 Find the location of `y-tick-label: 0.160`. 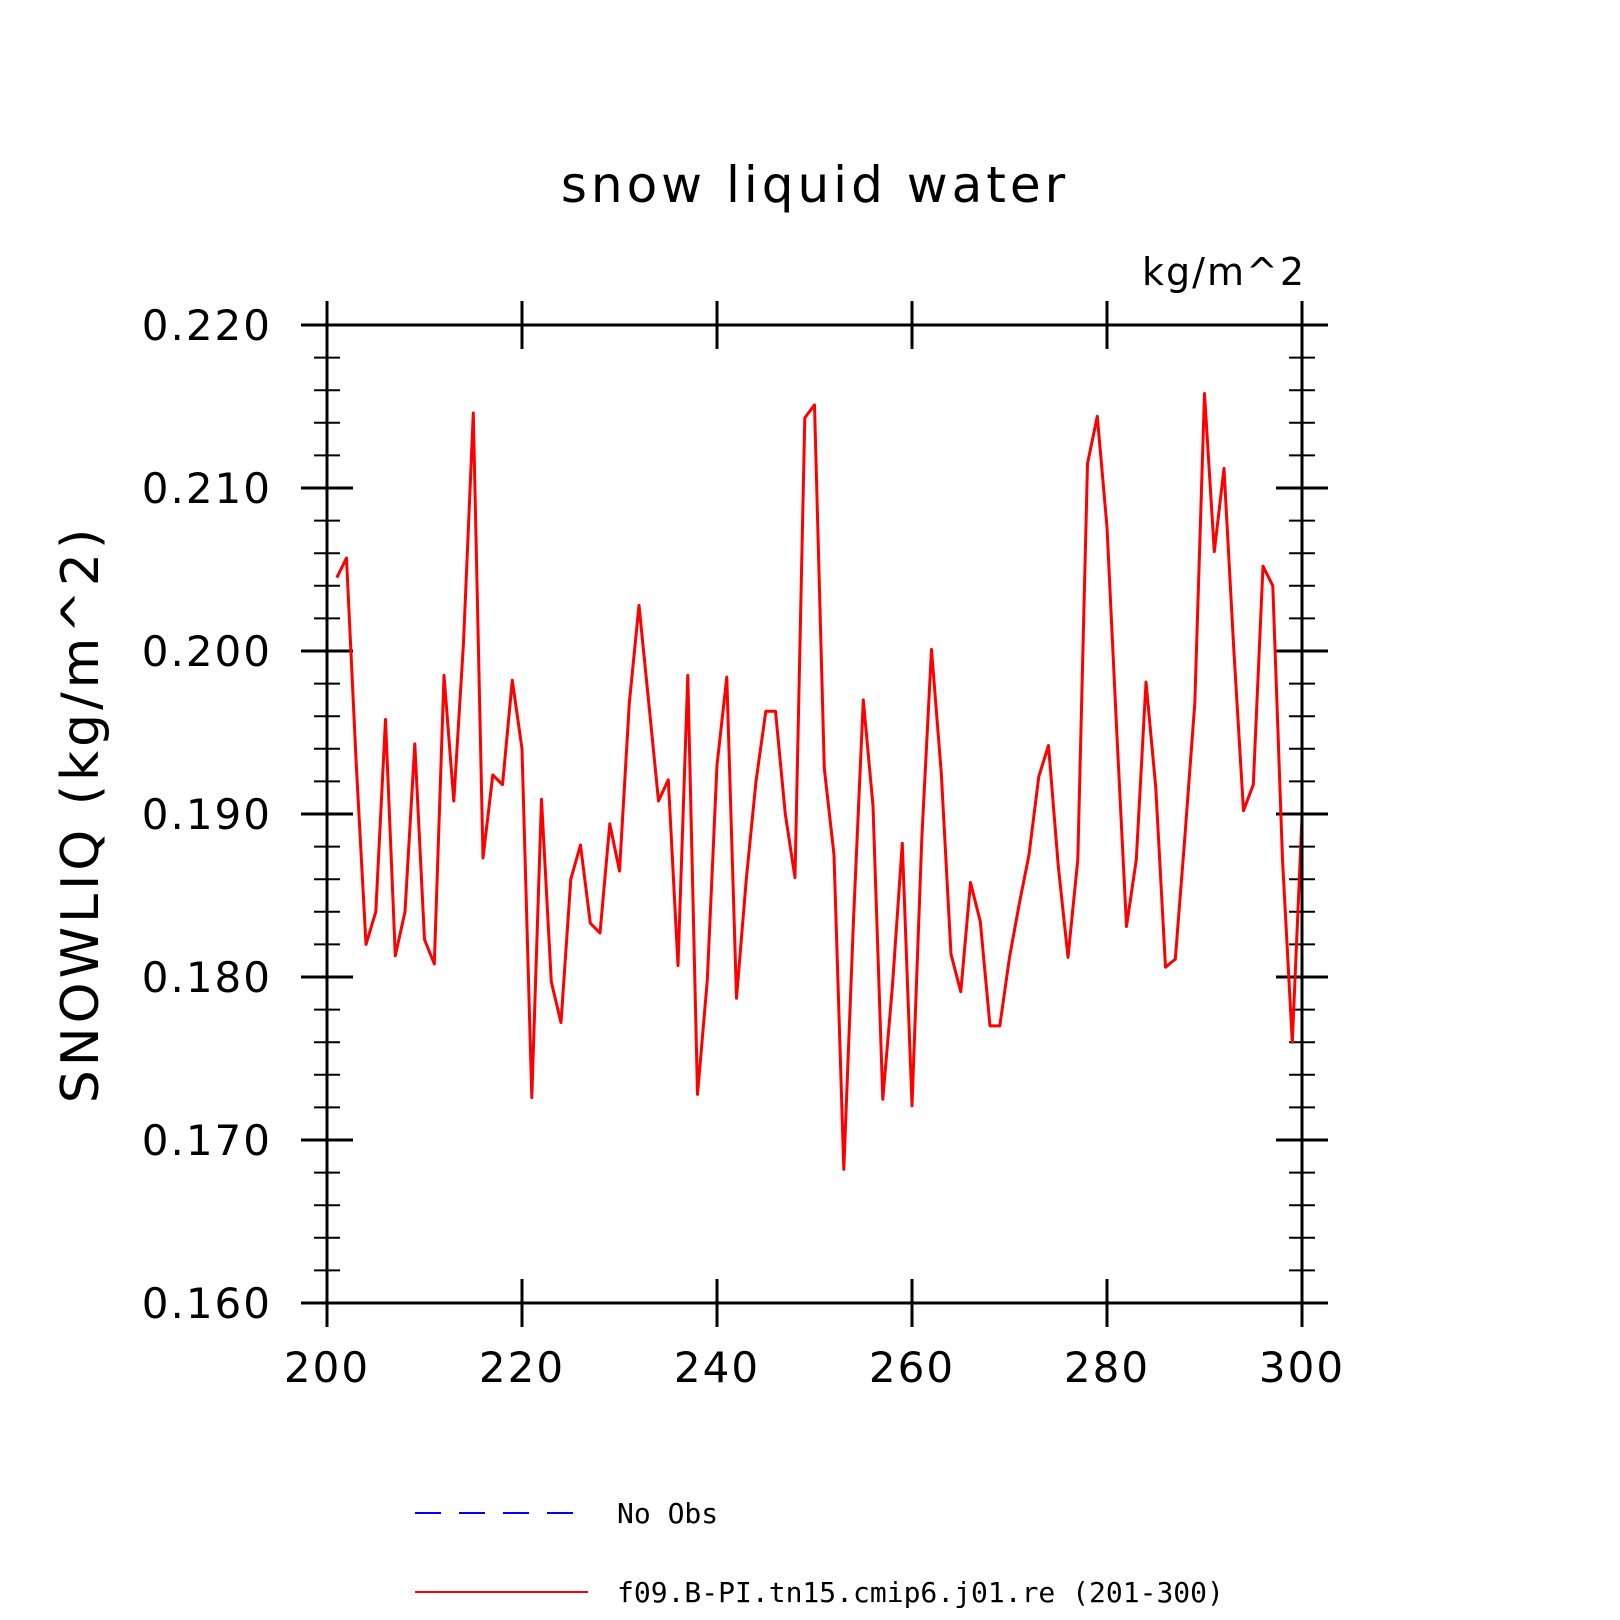

y-tick-label: 0.160 is located at coordinates (207, 1303).